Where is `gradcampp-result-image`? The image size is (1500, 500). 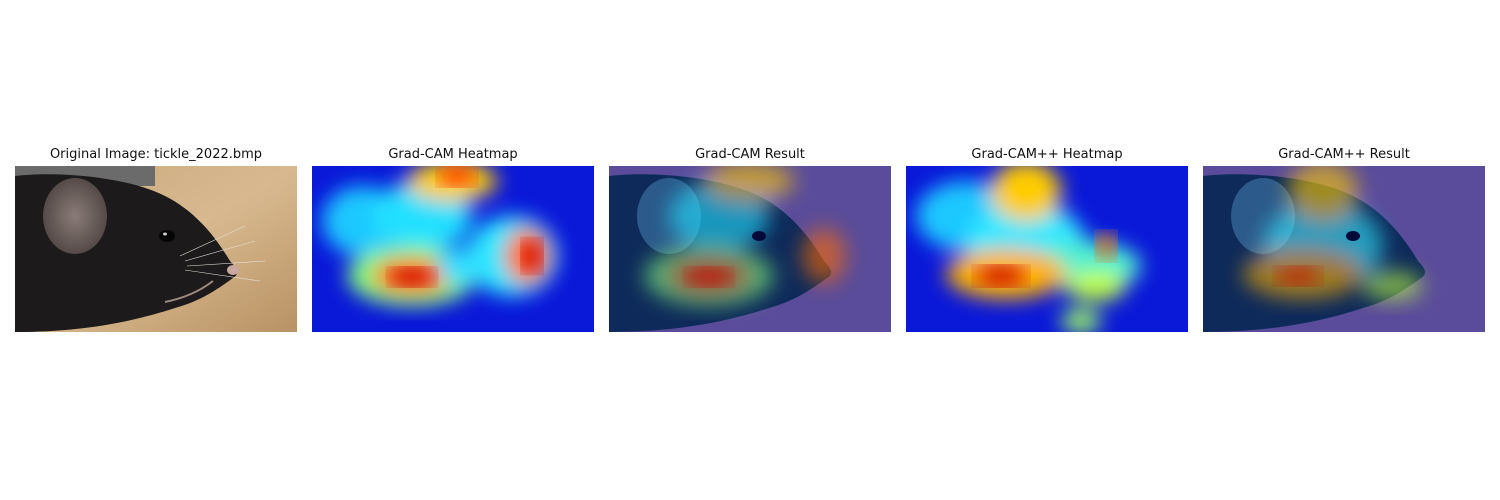 gradcampp-result-image is located at coordinates (1344, 249).